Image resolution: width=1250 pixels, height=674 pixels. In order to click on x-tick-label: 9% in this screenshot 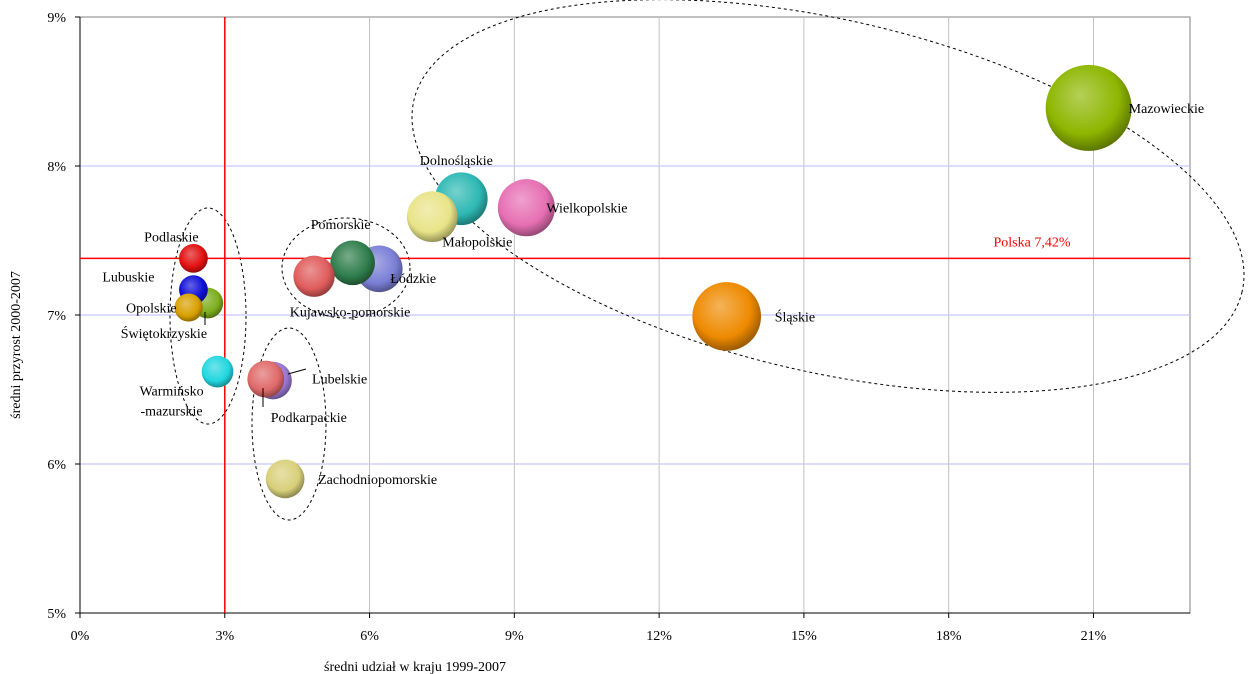, I will do `click(514, 636)`.